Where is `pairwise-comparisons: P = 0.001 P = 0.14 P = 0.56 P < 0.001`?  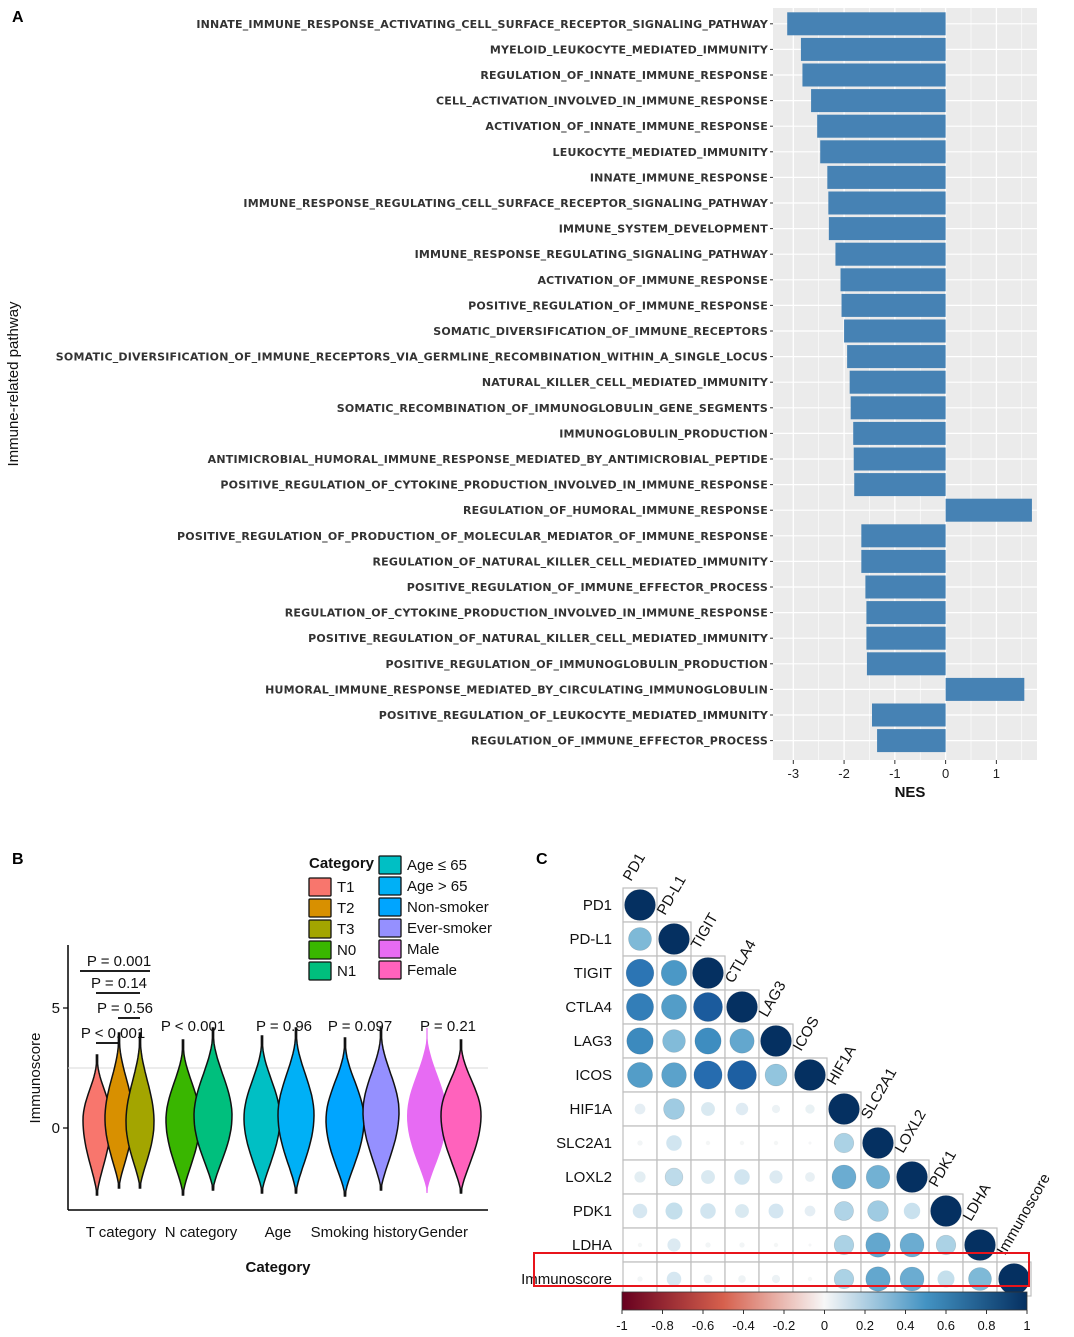
pairwise-comparisons: P = 0.001 P = 0.14 P = 0.56 P < 0.001 is located at coordinates (116, 998).